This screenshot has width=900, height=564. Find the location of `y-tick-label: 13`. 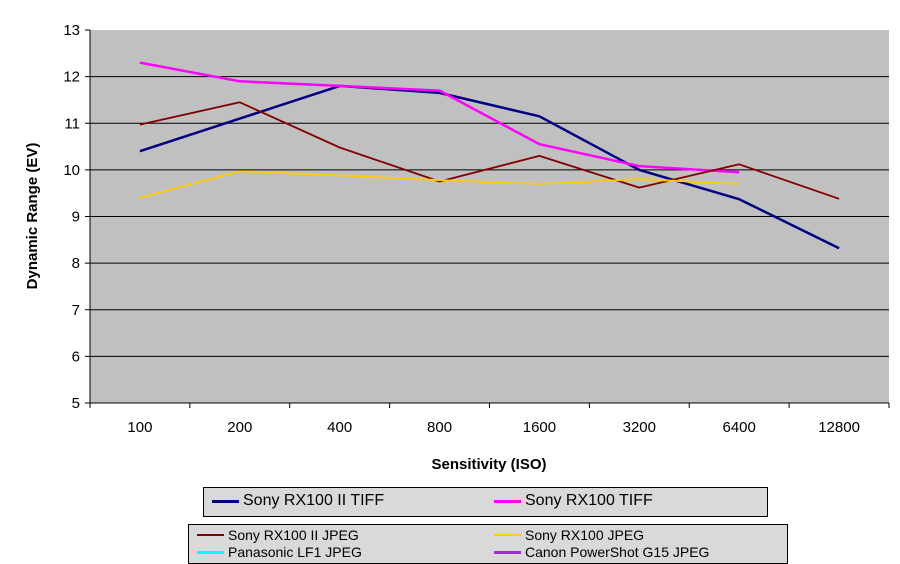

y-tick-label: 13 is located at coordinates (71, 30).